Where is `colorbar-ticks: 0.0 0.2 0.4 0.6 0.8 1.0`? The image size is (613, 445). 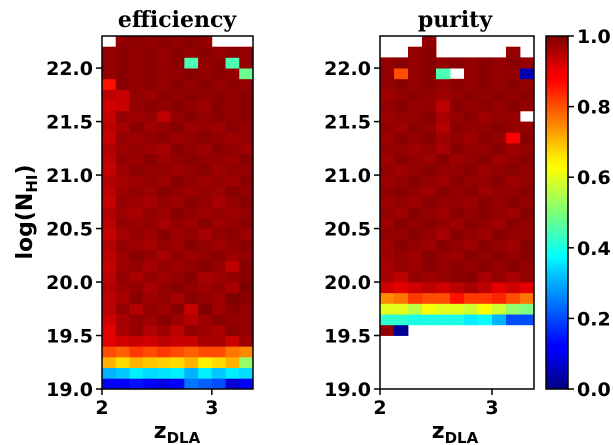 colorbar-ticks: 0.0 0.2 0.4 0.6 0.8 1.0 is located at coordinates (589, 213).